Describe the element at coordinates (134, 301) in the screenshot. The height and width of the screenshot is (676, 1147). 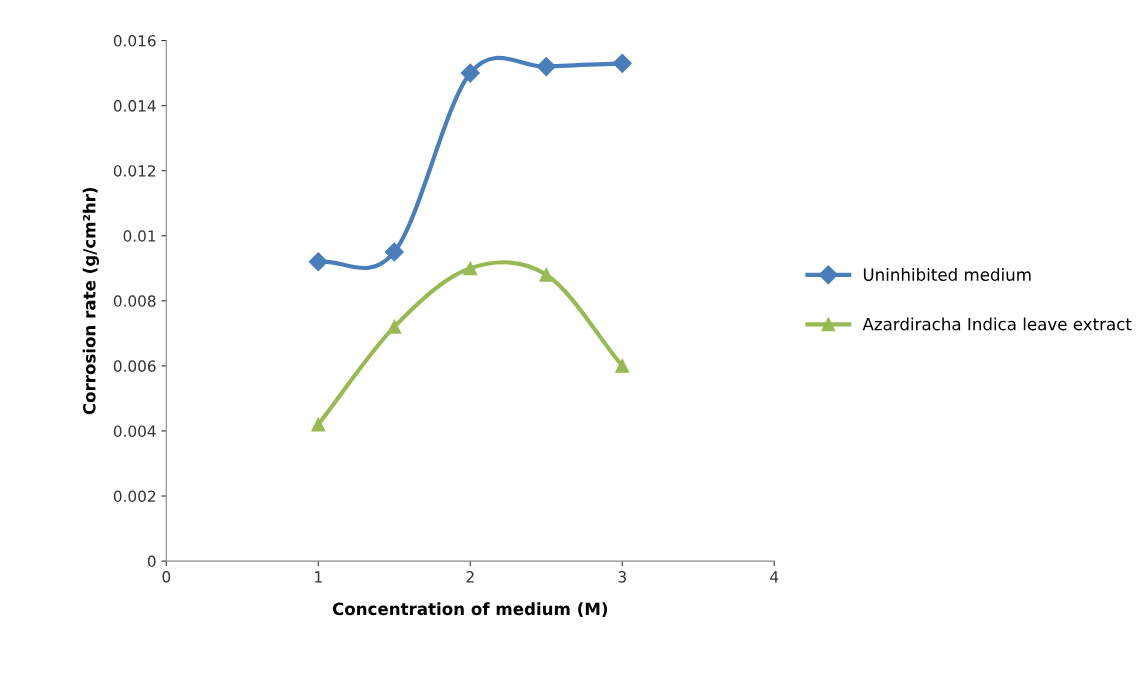
I see `y-tick-label: 0.008` at that location.